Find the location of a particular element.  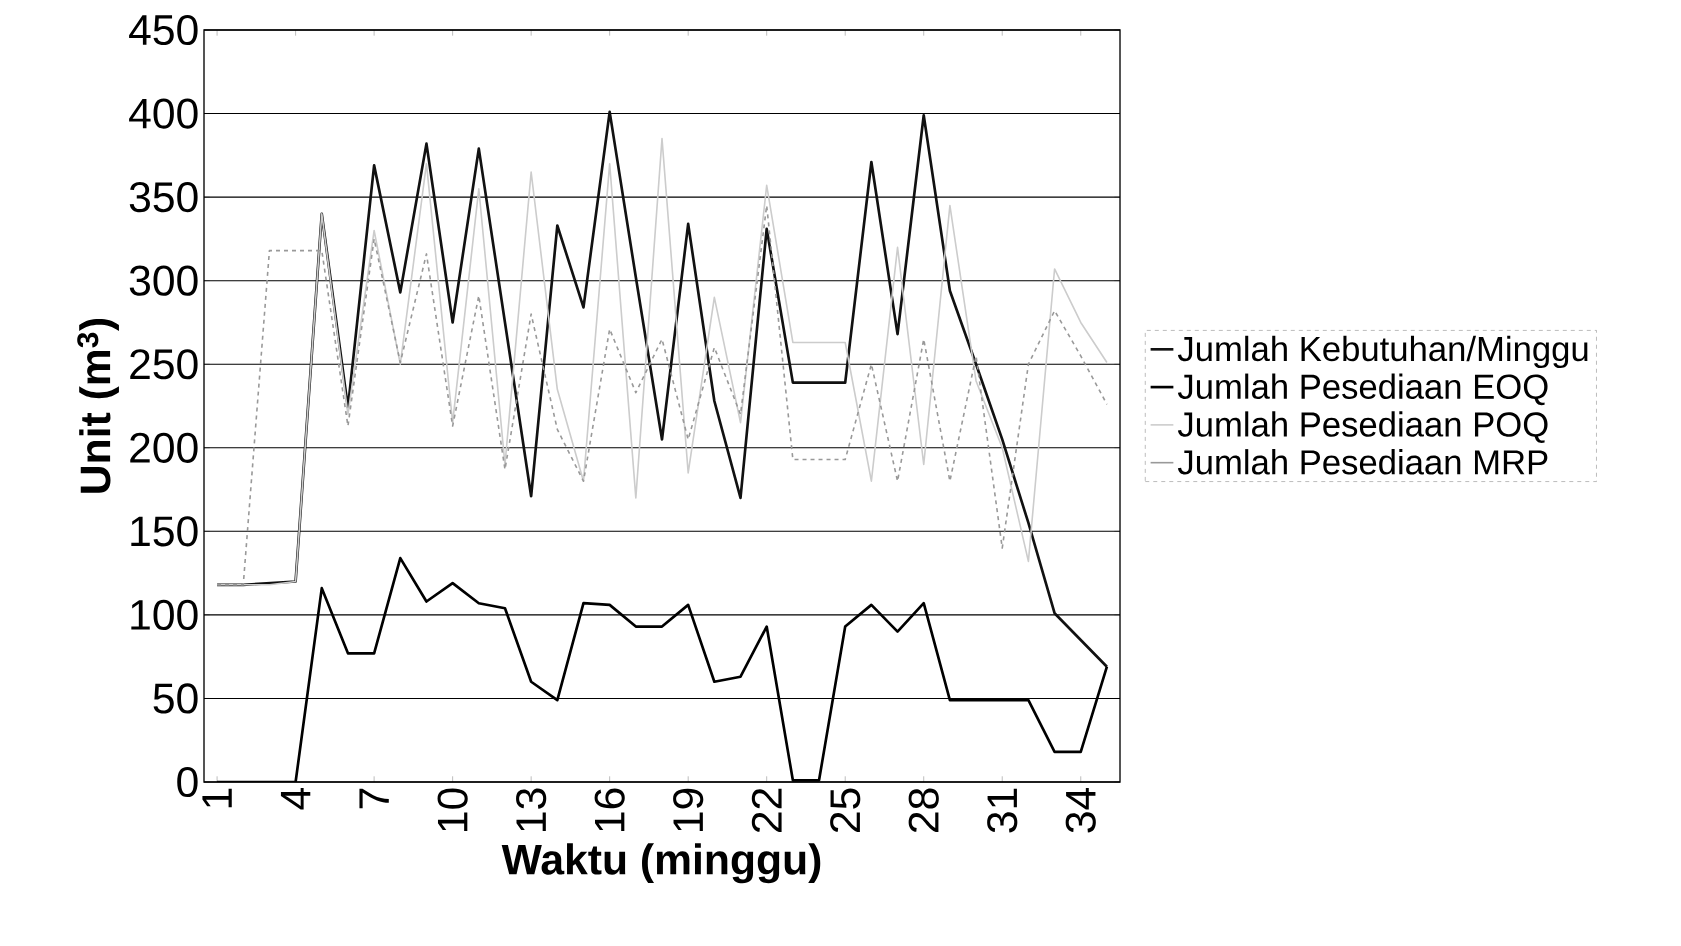

x-tick-label: 34 is located at coordinates (1080, 810).